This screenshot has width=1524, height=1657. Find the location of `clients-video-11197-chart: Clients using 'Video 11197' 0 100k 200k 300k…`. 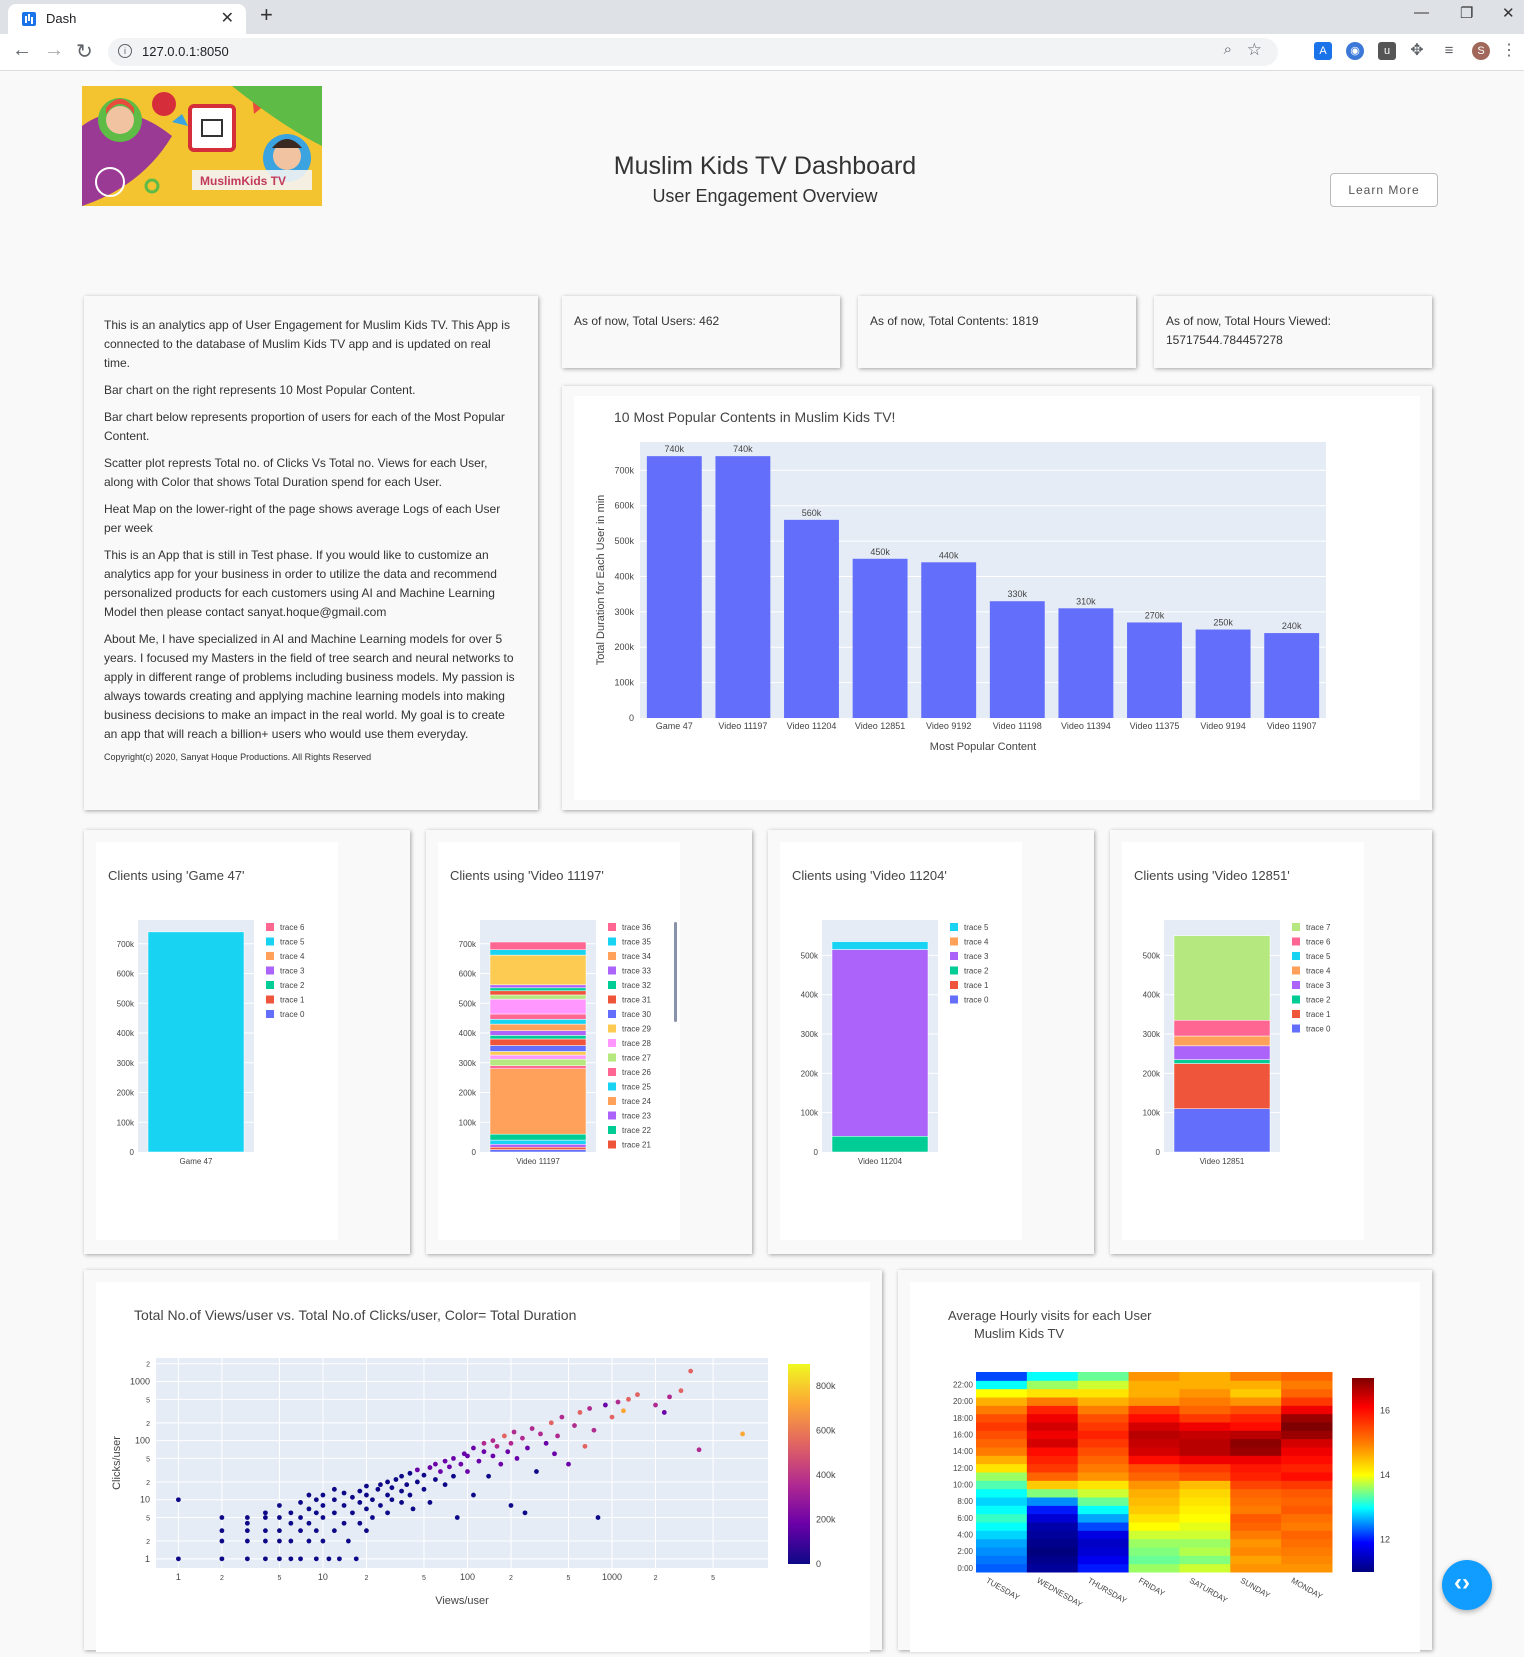

clients-video-11197-chart: Clients using 'Video 11197' 0 100k 200k 300k… is located at coordinates (559, 1041).